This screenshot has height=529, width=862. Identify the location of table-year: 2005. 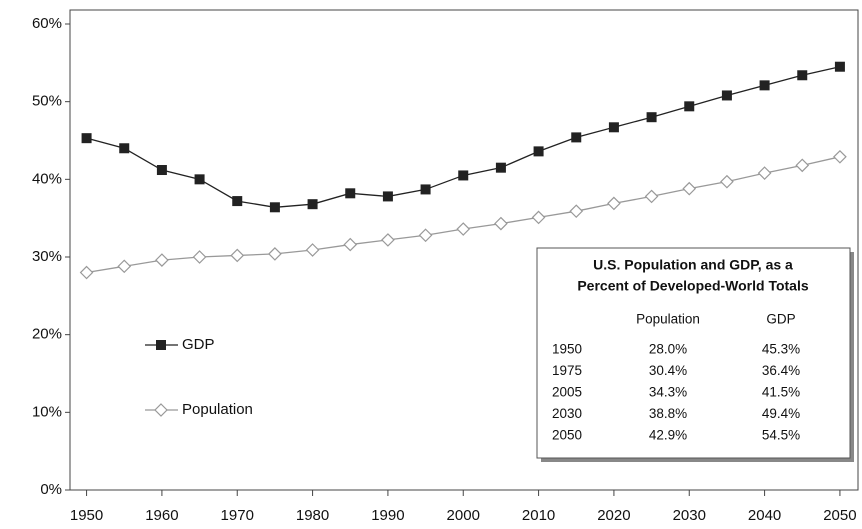
(567, 392).